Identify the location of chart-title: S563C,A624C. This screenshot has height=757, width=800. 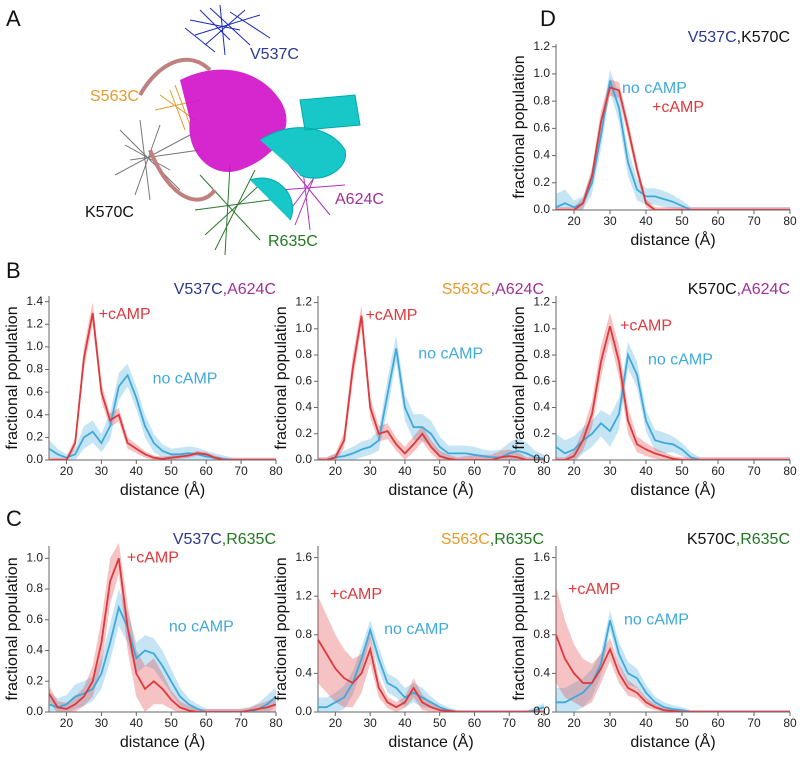
(493, 289).